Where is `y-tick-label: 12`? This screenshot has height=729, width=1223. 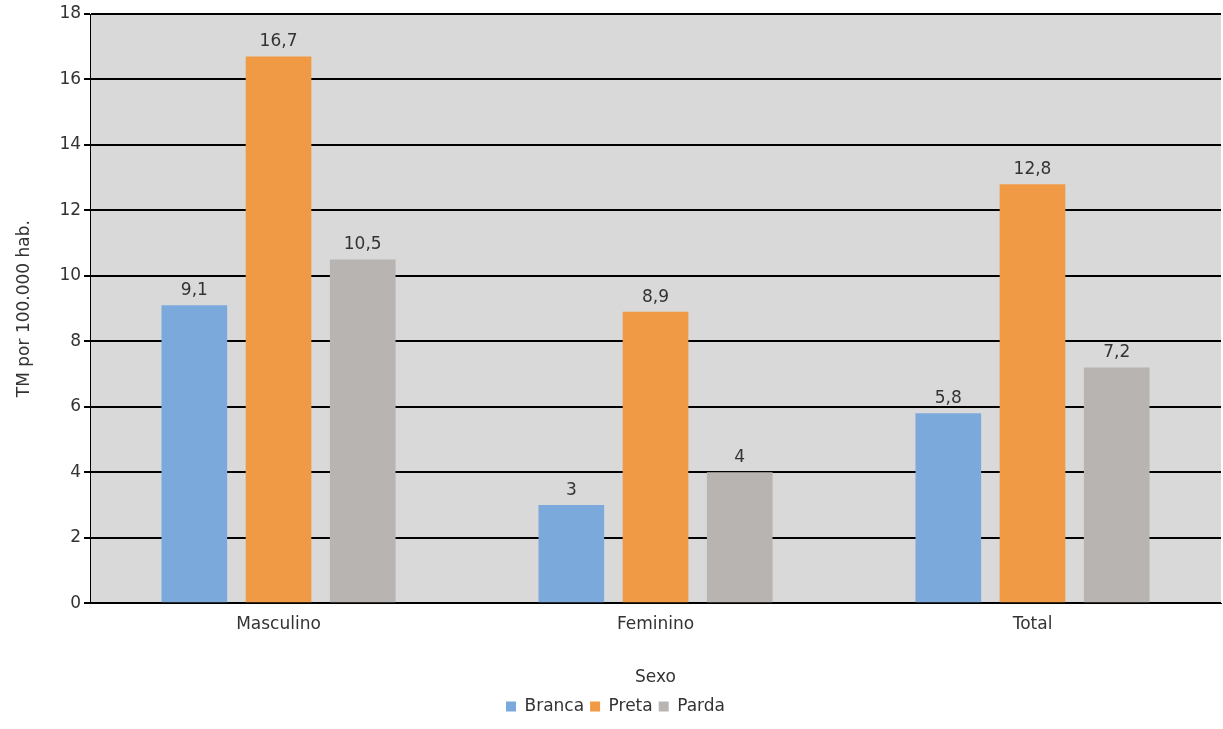
y-tick-label: 12 is located at coordinates (70, 208).